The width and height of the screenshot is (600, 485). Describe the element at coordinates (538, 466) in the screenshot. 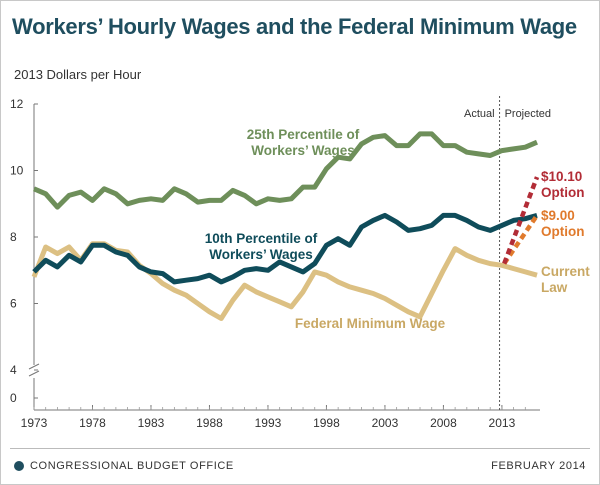

I see `publication-date: FEBRUARY 2014` at that location.